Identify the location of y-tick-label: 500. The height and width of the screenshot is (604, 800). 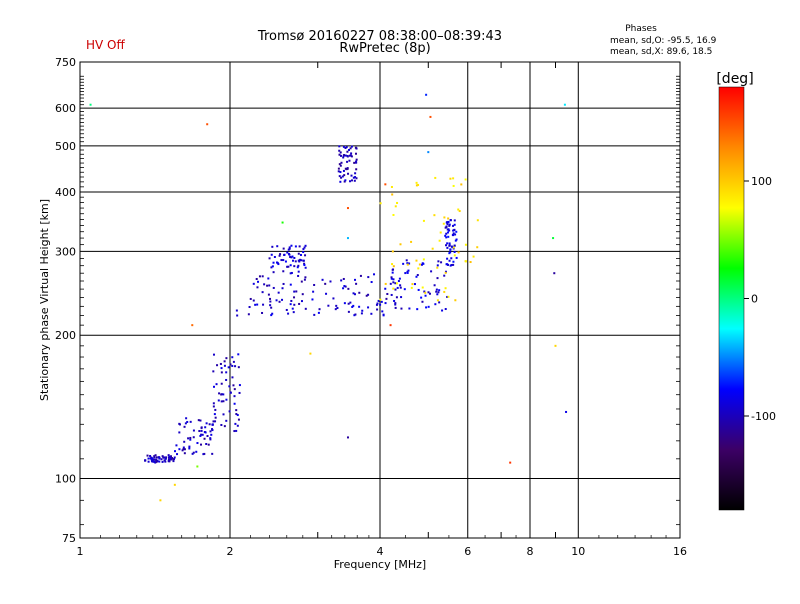
(65, 146).